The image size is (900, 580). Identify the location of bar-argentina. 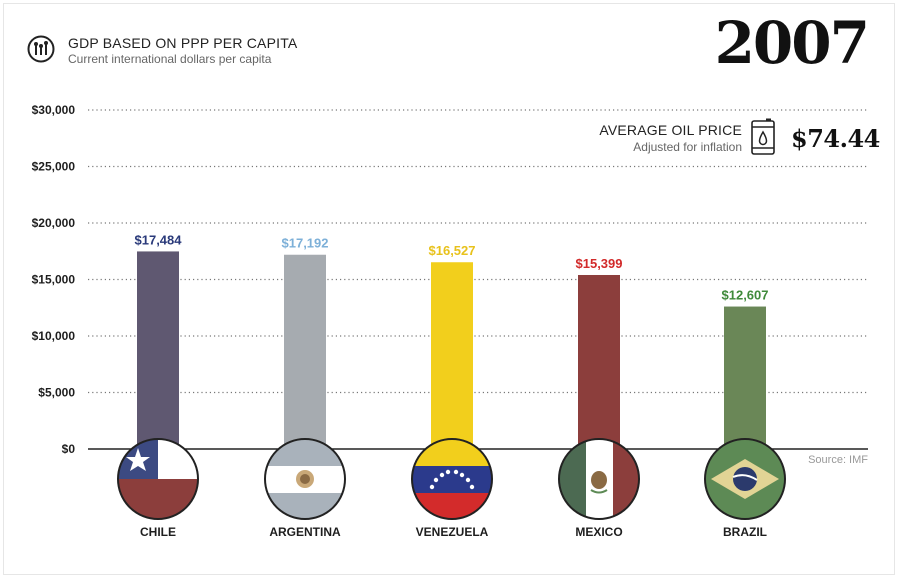
(305, 351).